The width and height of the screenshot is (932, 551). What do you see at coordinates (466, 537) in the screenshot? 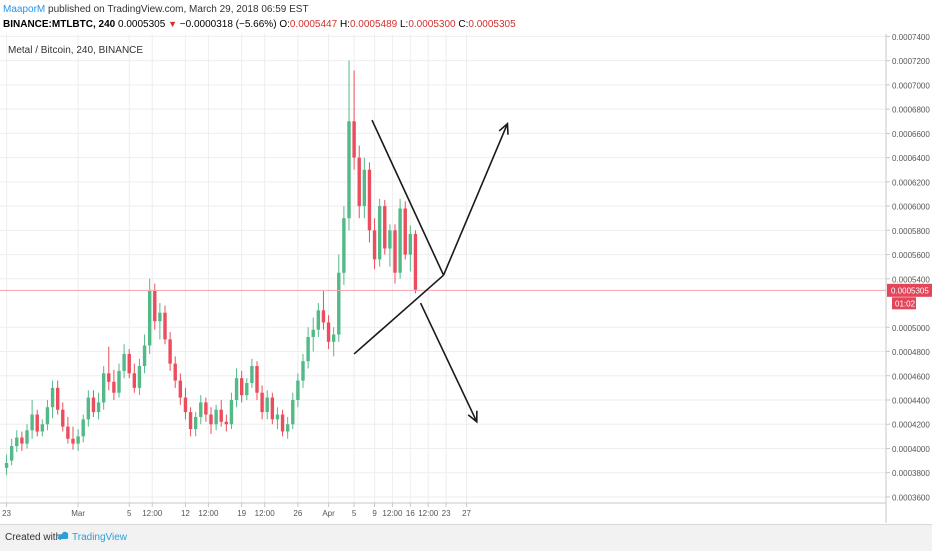
I see `footer-bar: Created with TradingView` at bounding box center [466, 537].